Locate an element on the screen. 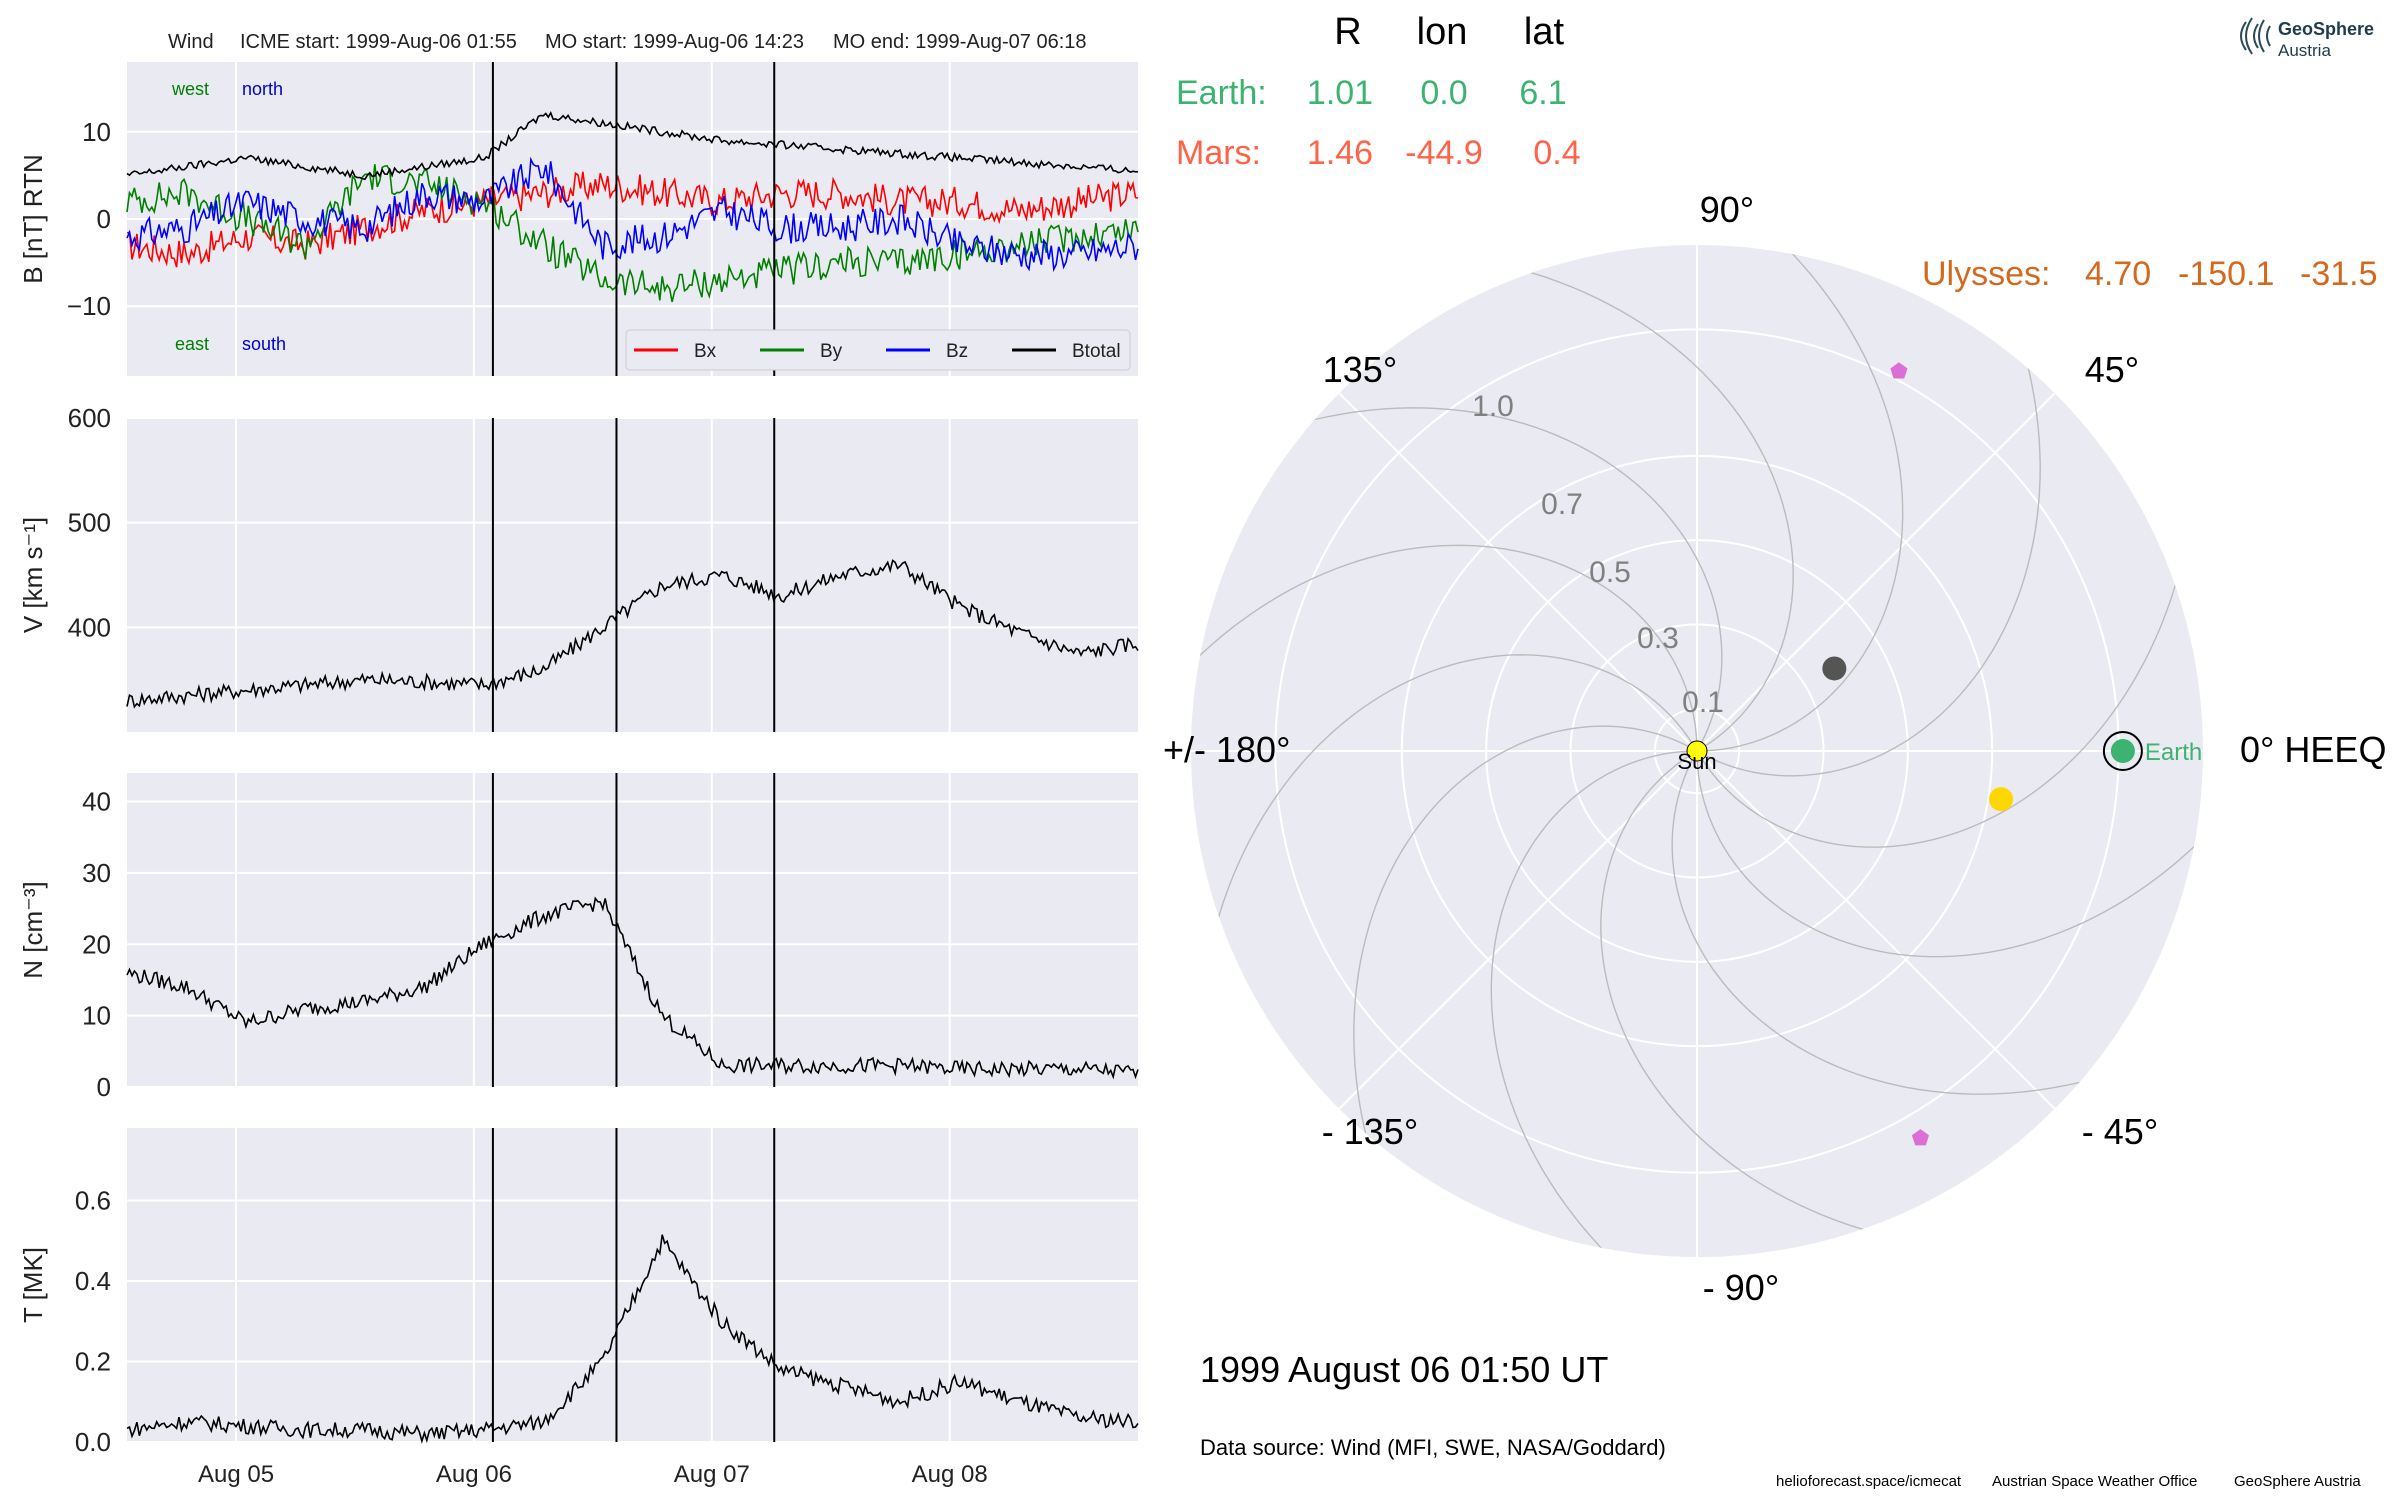 The width and height of the screenshot is (2400, 1500). angle-label: - 45° is located at coordinates (2120, 1131).